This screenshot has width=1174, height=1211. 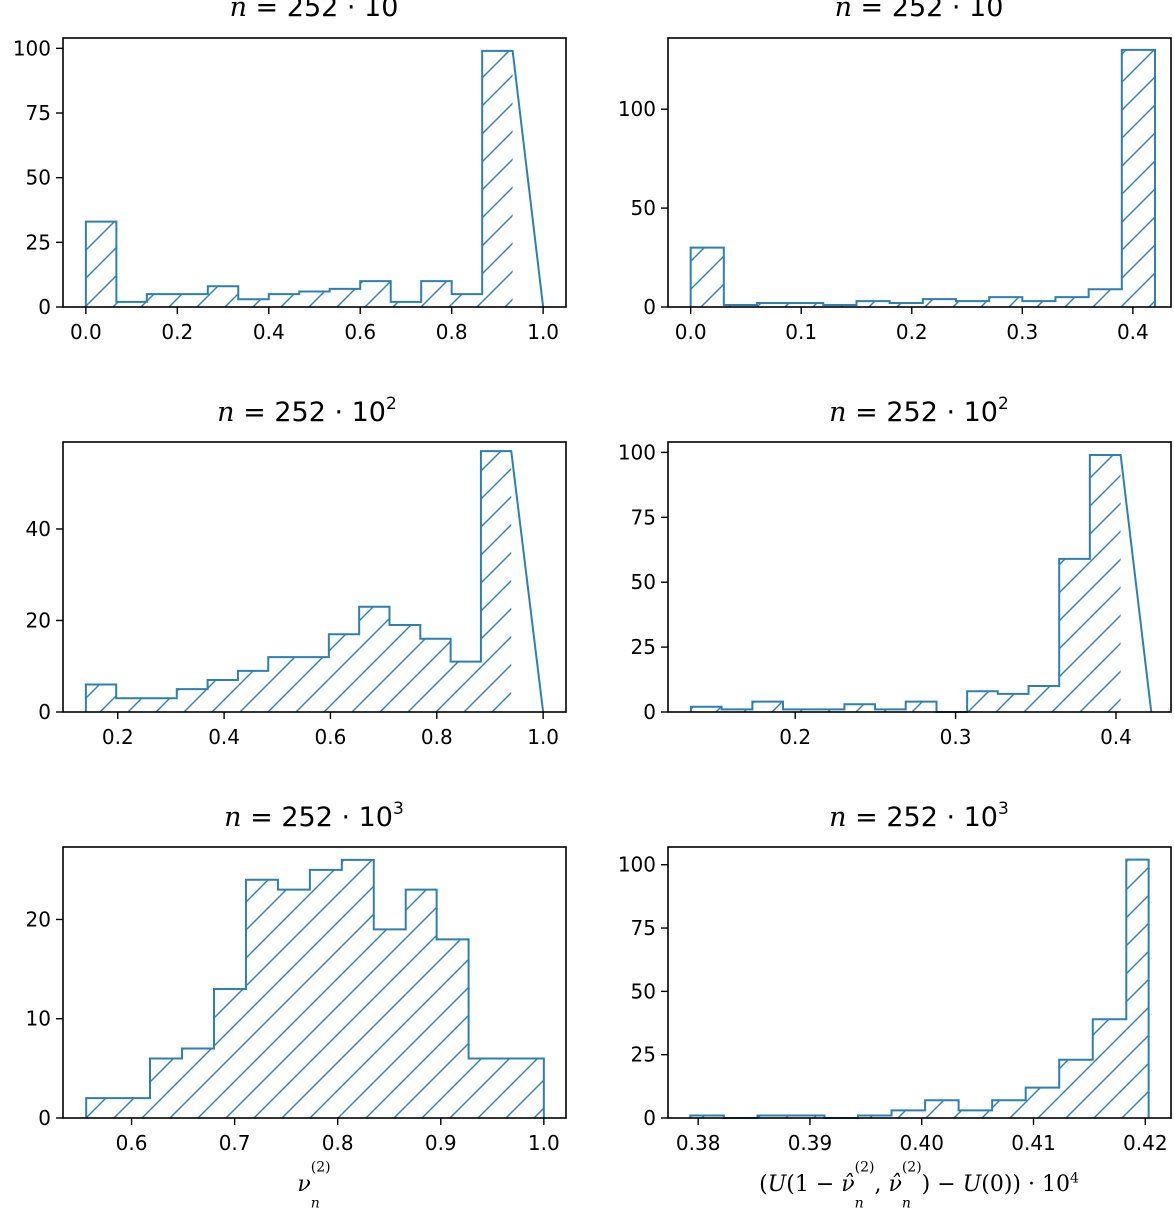 I want to click on panel-5: 0.6 0.7 0.8 0.9 1.0 0 10 20, so click(x=296, y=1000).